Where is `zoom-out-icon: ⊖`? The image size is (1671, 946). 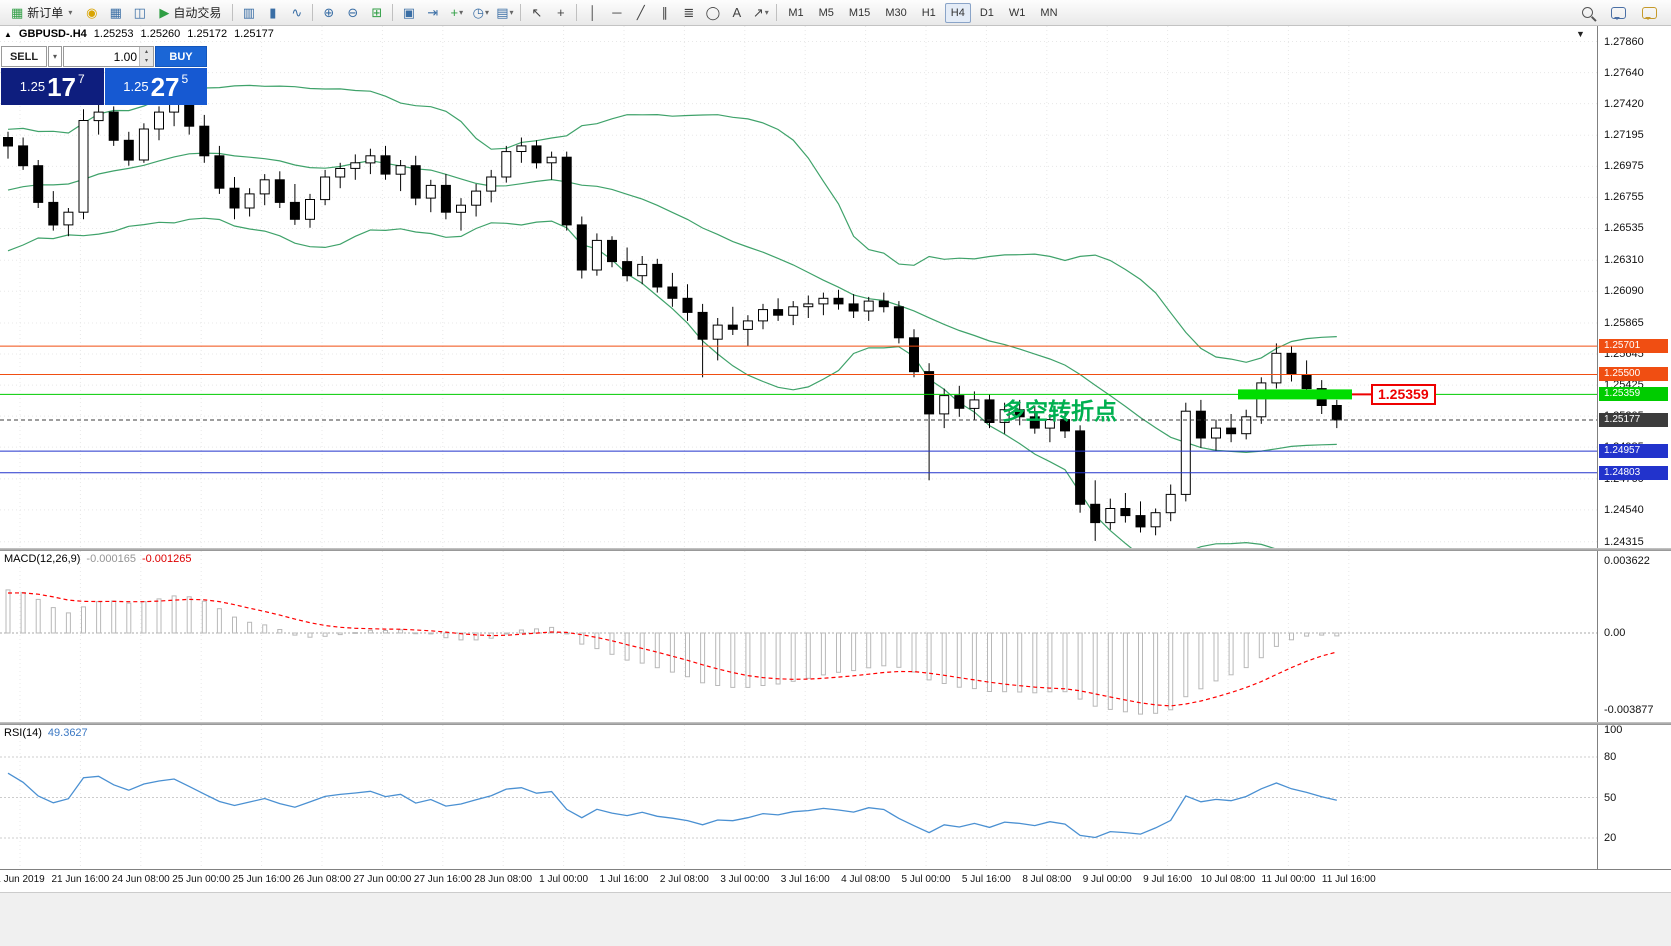
zoom-out-icon: ⊖ is located at coordinates (353, 12).